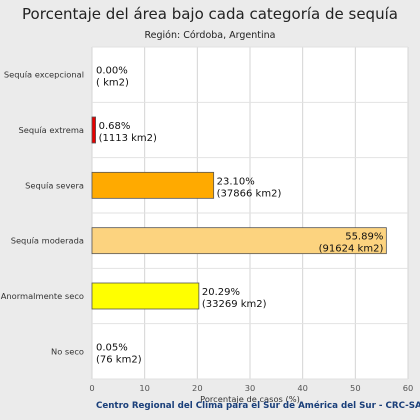  What do you see at coordinates (144, 388) in the screenshot?
I see `x-tick-label: 10` at bounding box center [144, 388].